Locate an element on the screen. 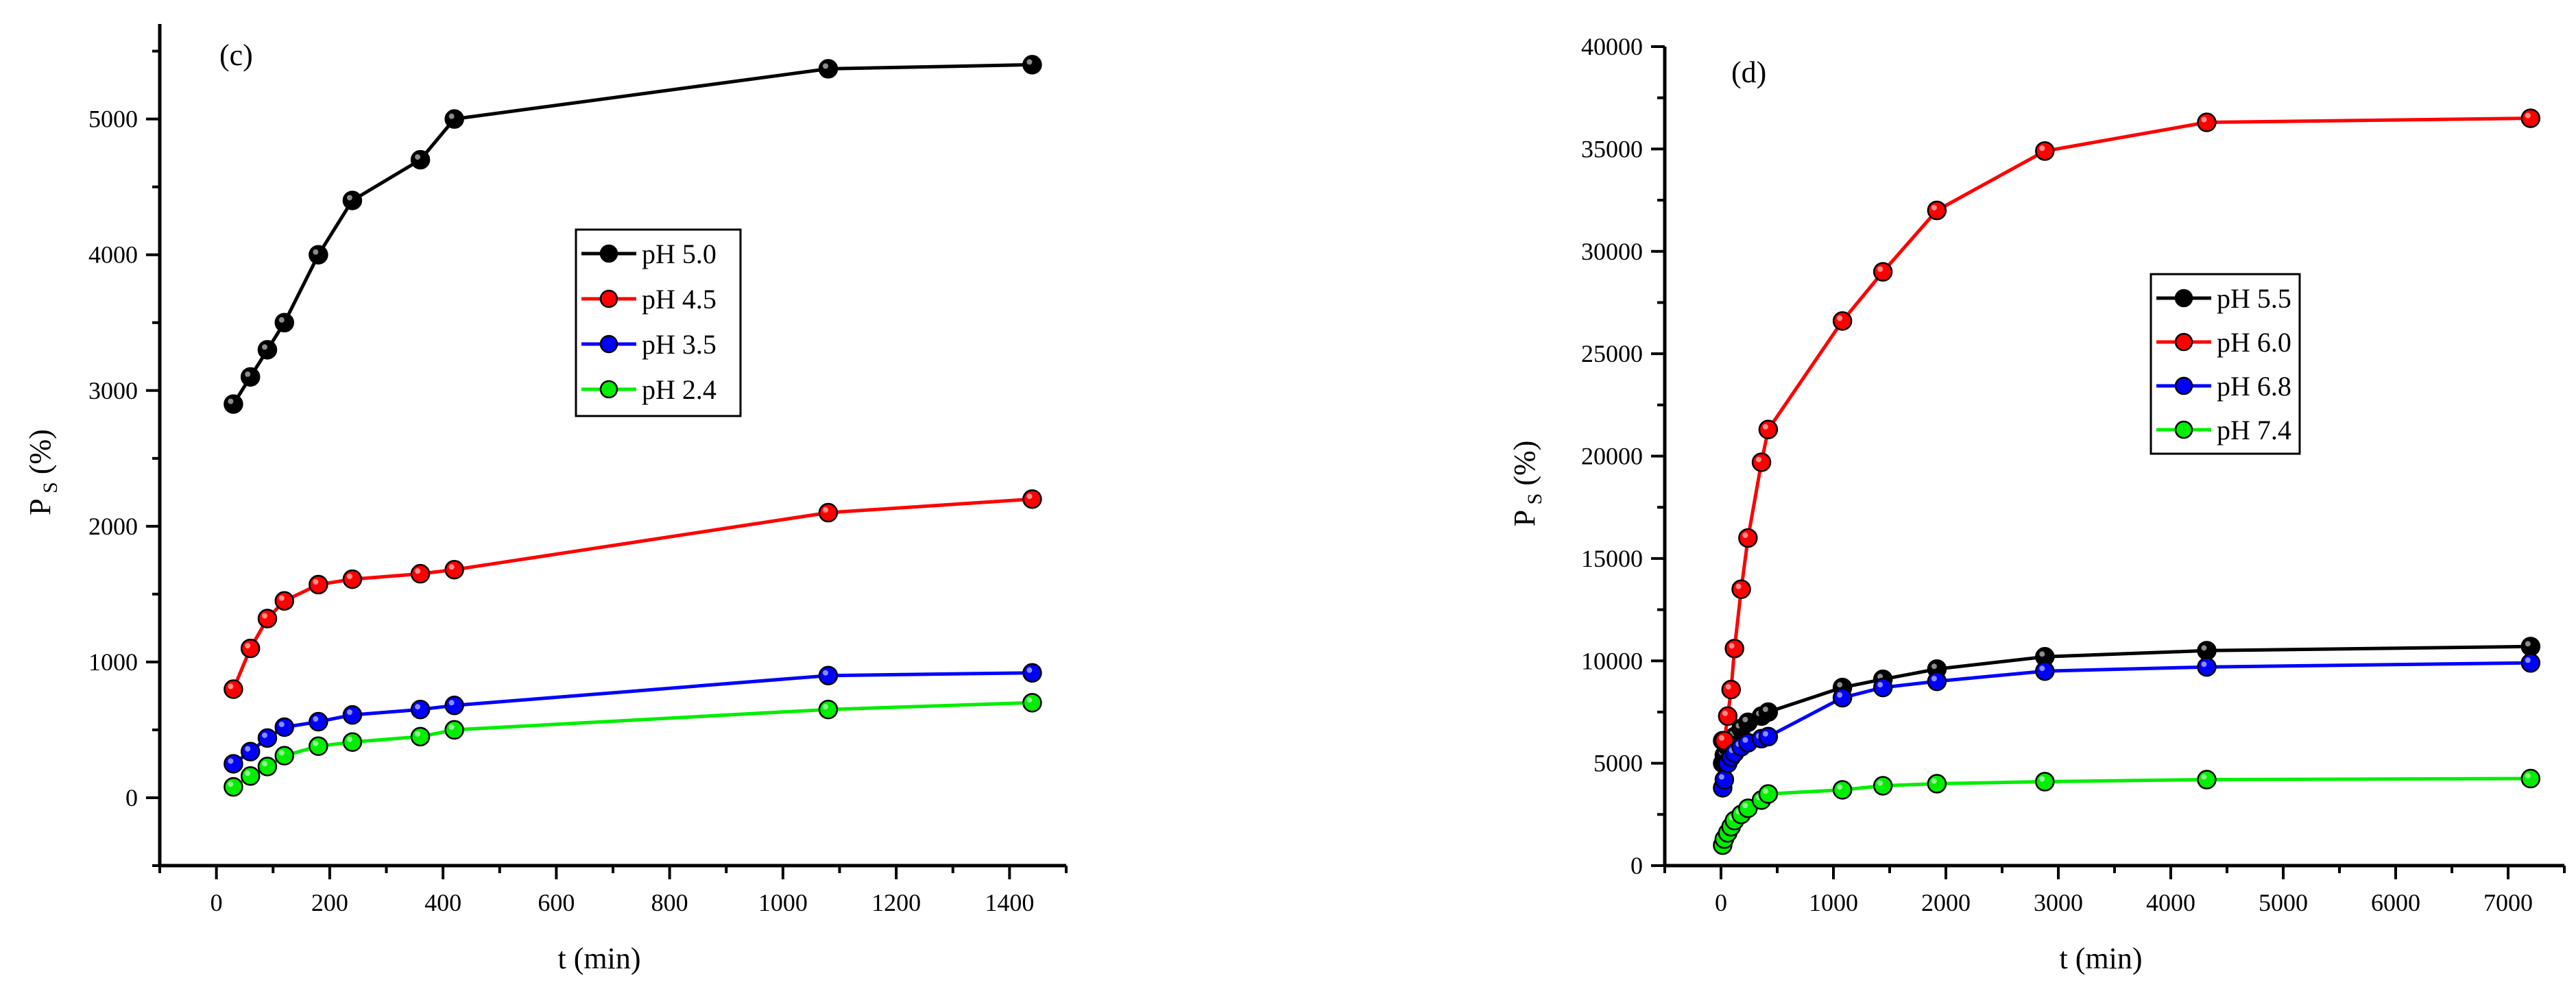 The image size is (2576, 1002). y-axis-label-d: P S (%) is located at coordinates (1527, 484).